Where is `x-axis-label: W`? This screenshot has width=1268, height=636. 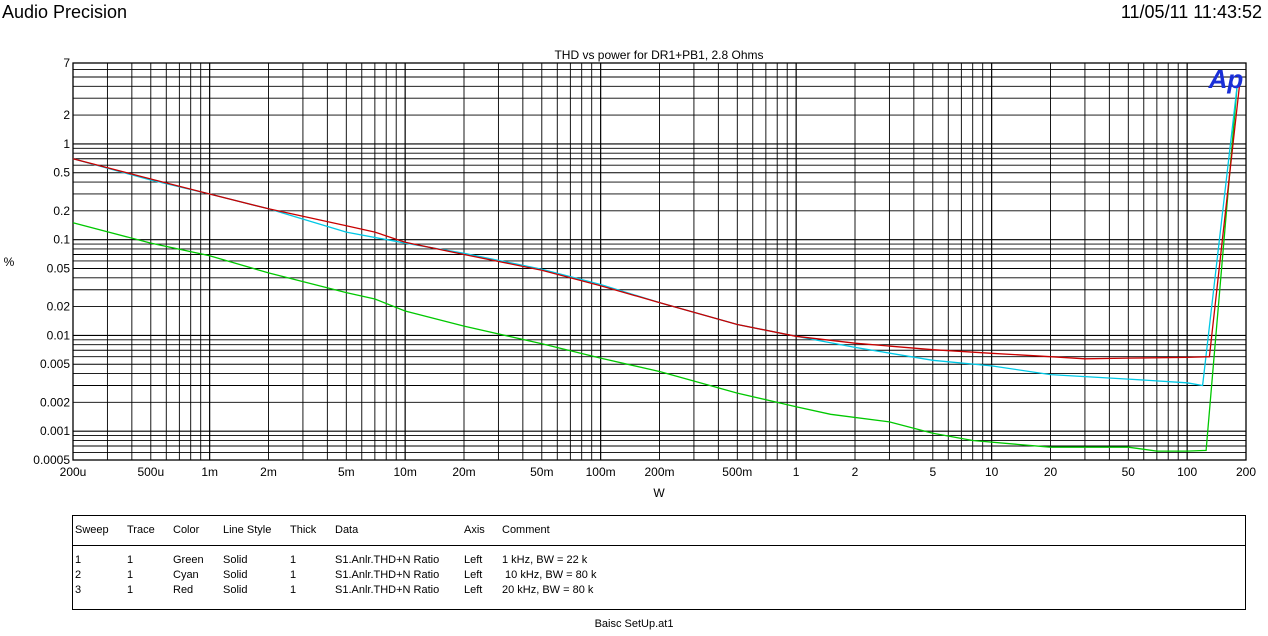 x-axis-label: W is located at coordinates (659, 493).